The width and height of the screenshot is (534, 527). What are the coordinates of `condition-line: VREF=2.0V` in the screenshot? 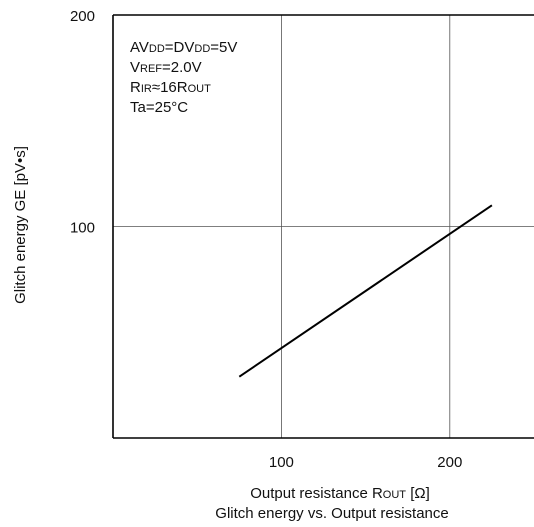 It's located at (166, 67).